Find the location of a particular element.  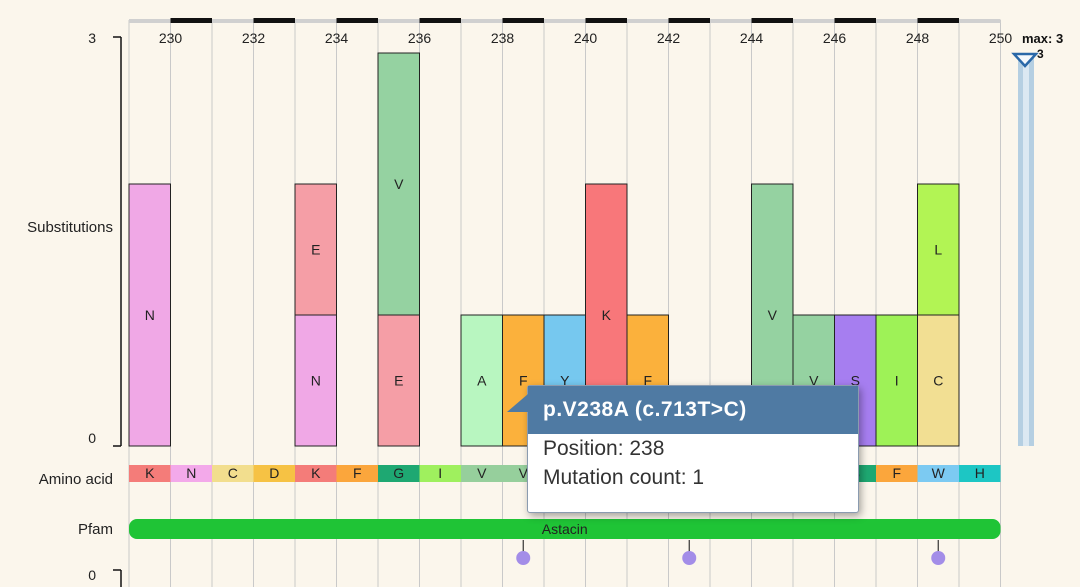

x-tick-label: 250 is located at coordinates (1001, 38).